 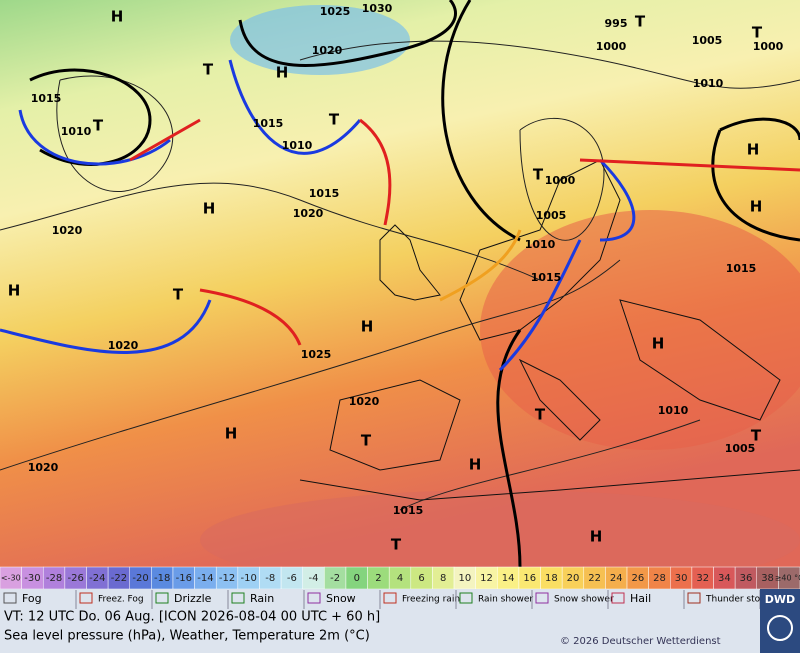 What do you see at coordinates (184, 578) in the screenshot?
I see `scale-label: -16` at bounding box center [184, 578].